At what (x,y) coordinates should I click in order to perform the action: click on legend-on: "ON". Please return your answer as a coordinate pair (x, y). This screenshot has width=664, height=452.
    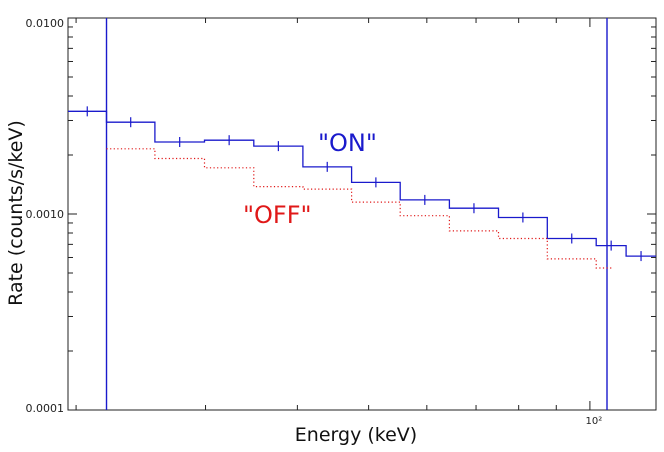
    Looking at the image, I should click on (347, 143).